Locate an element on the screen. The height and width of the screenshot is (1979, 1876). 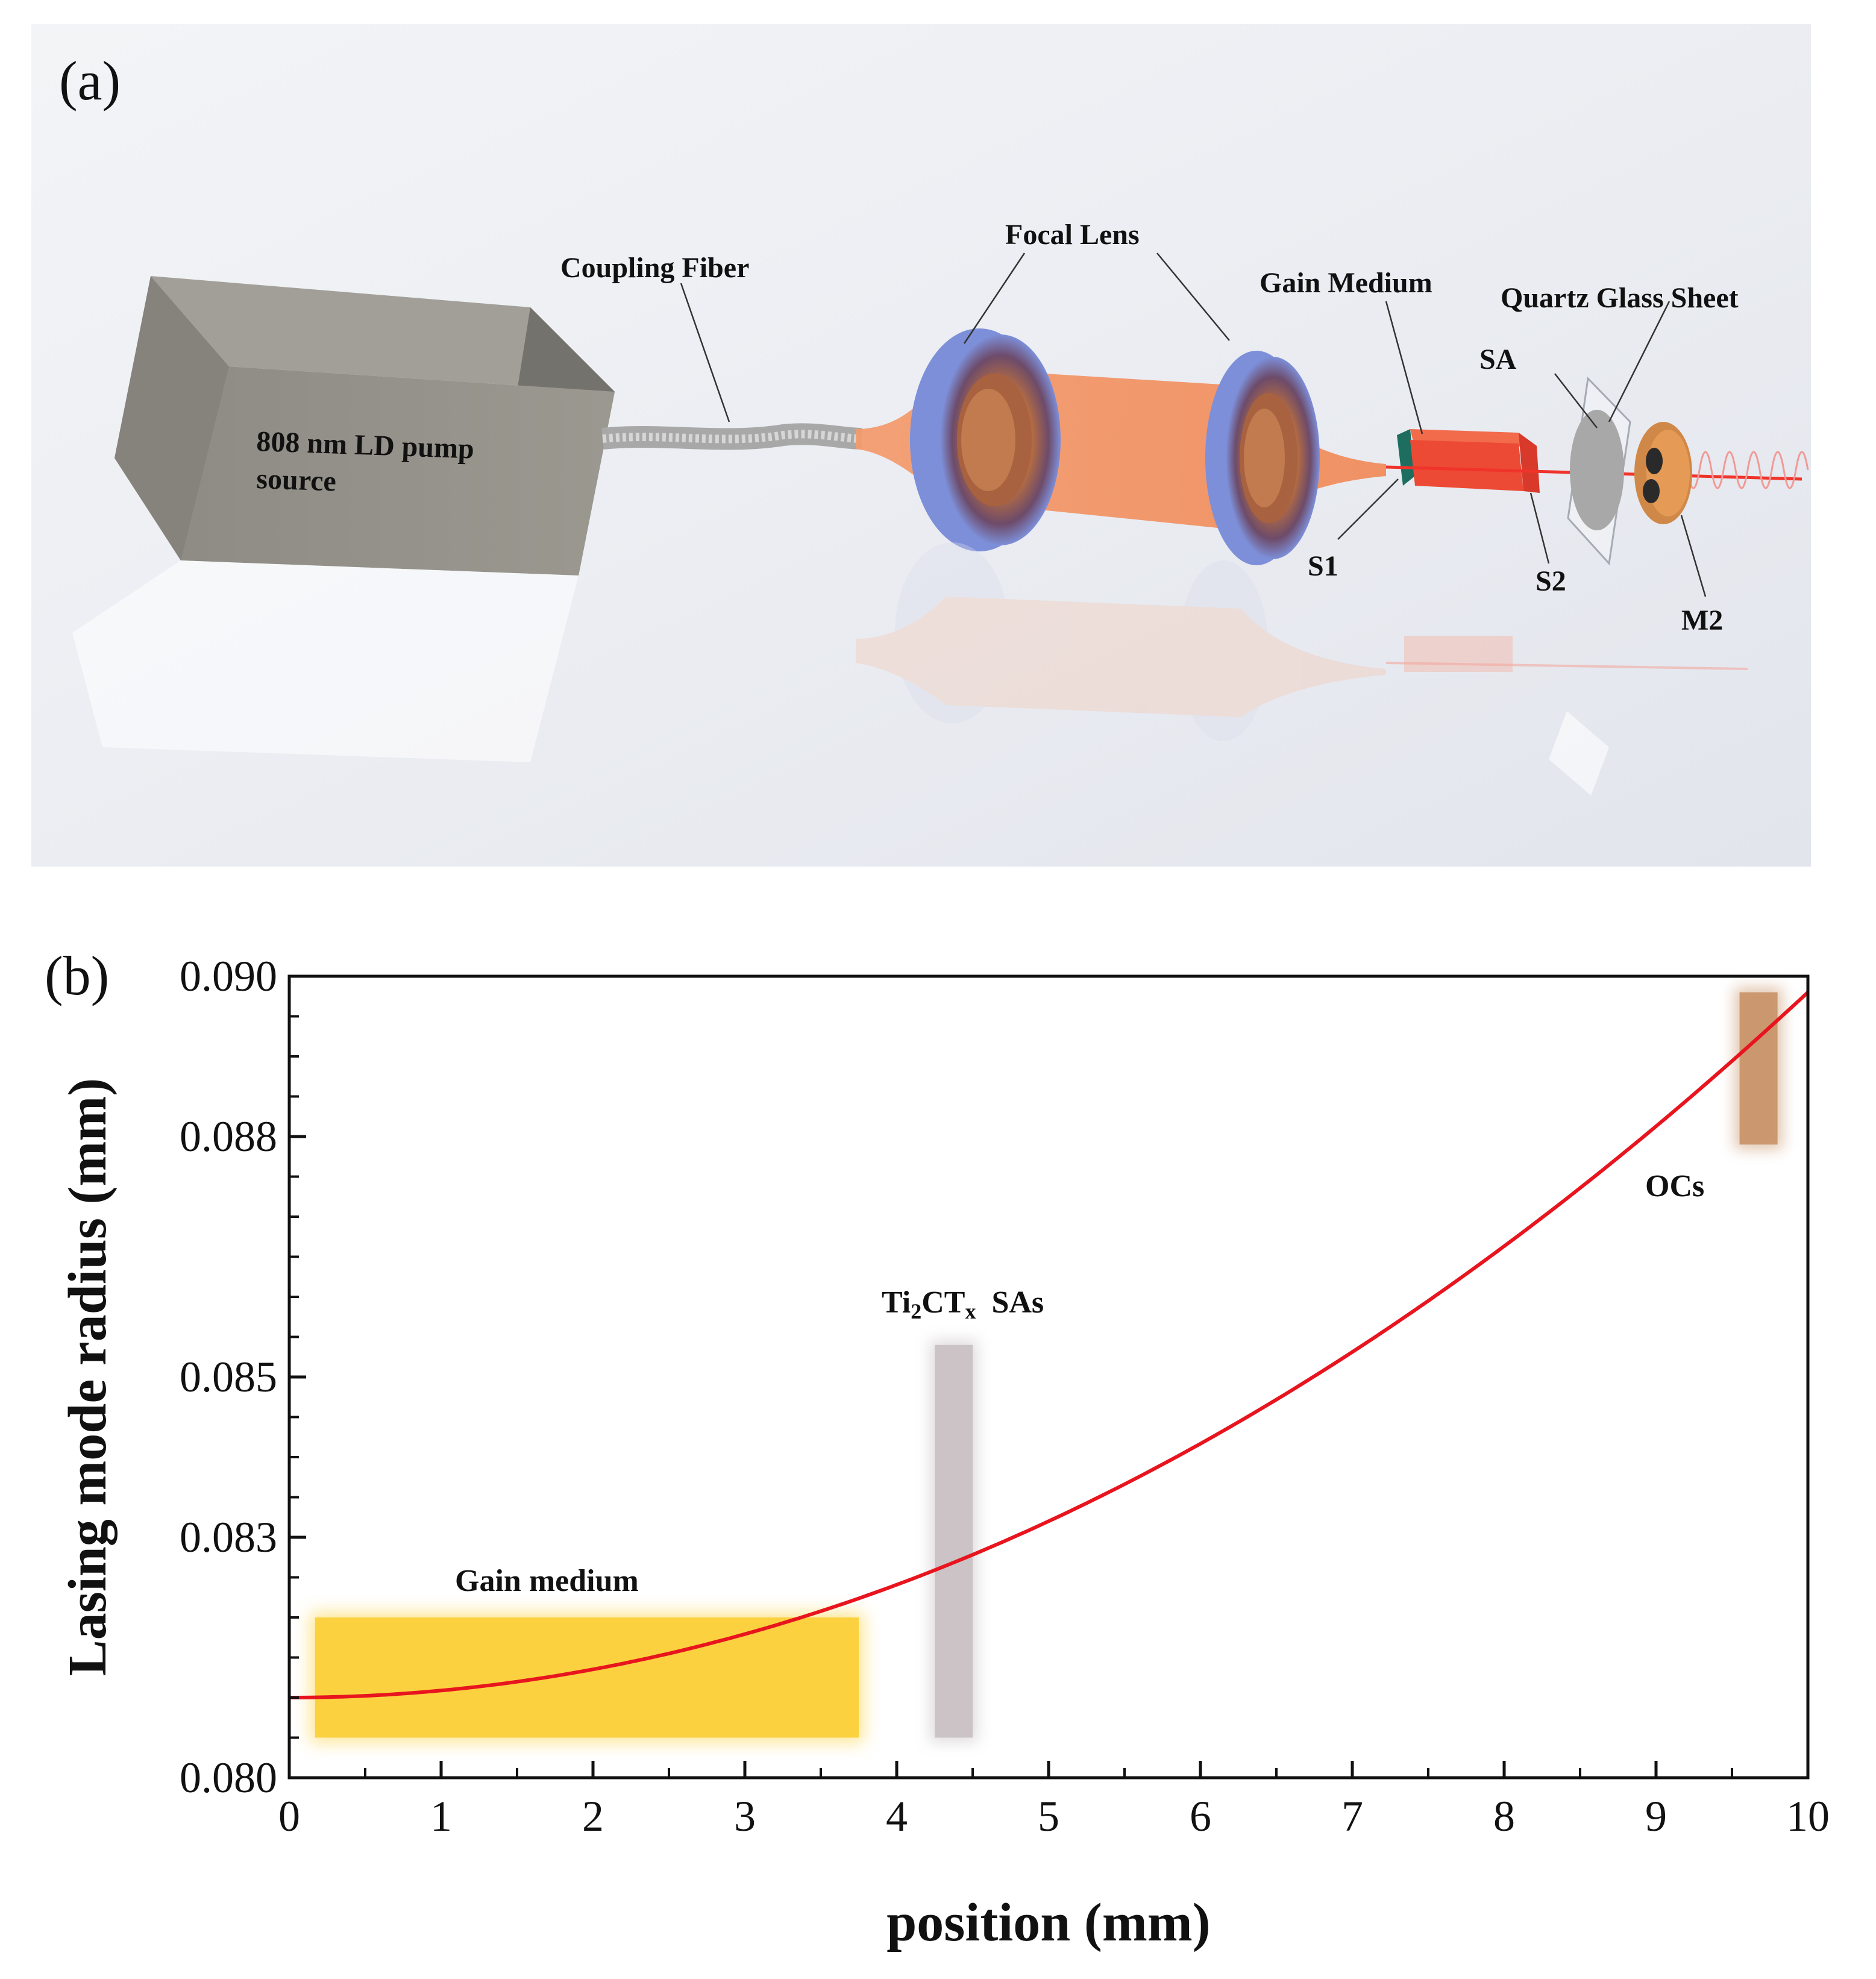
x-tick-label-10: 10 is located at coordinates (1808, 1816).